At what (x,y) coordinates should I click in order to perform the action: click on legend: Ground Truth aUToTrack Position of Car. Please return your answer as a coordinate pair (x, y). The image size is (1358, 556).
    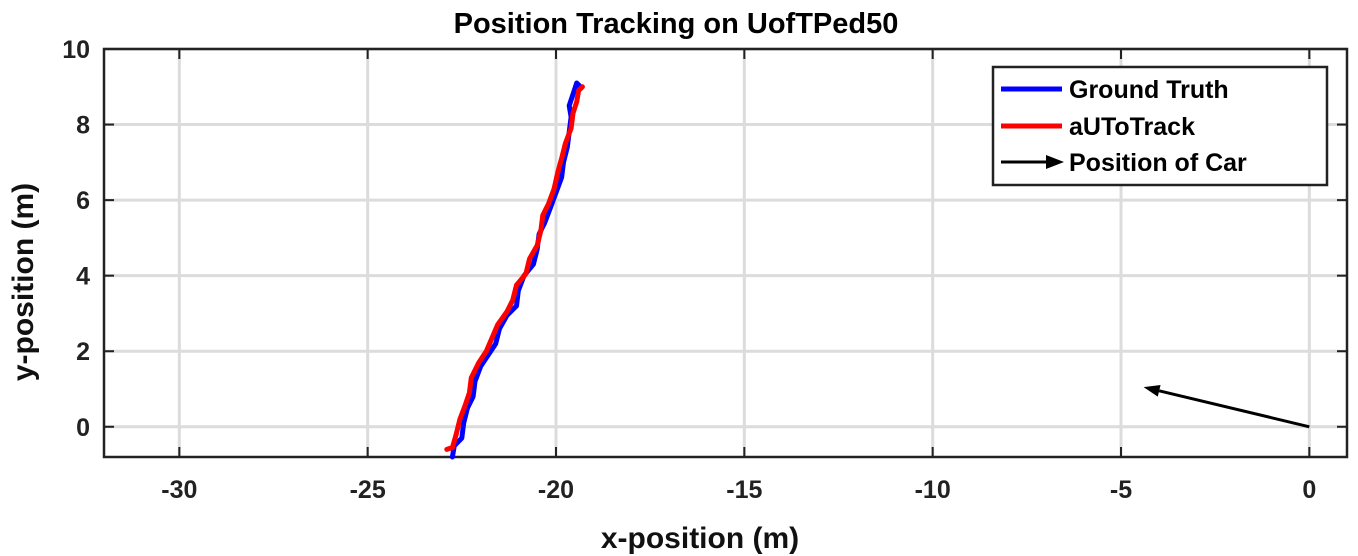
    Looking at the image, I should click on (1160, 126).